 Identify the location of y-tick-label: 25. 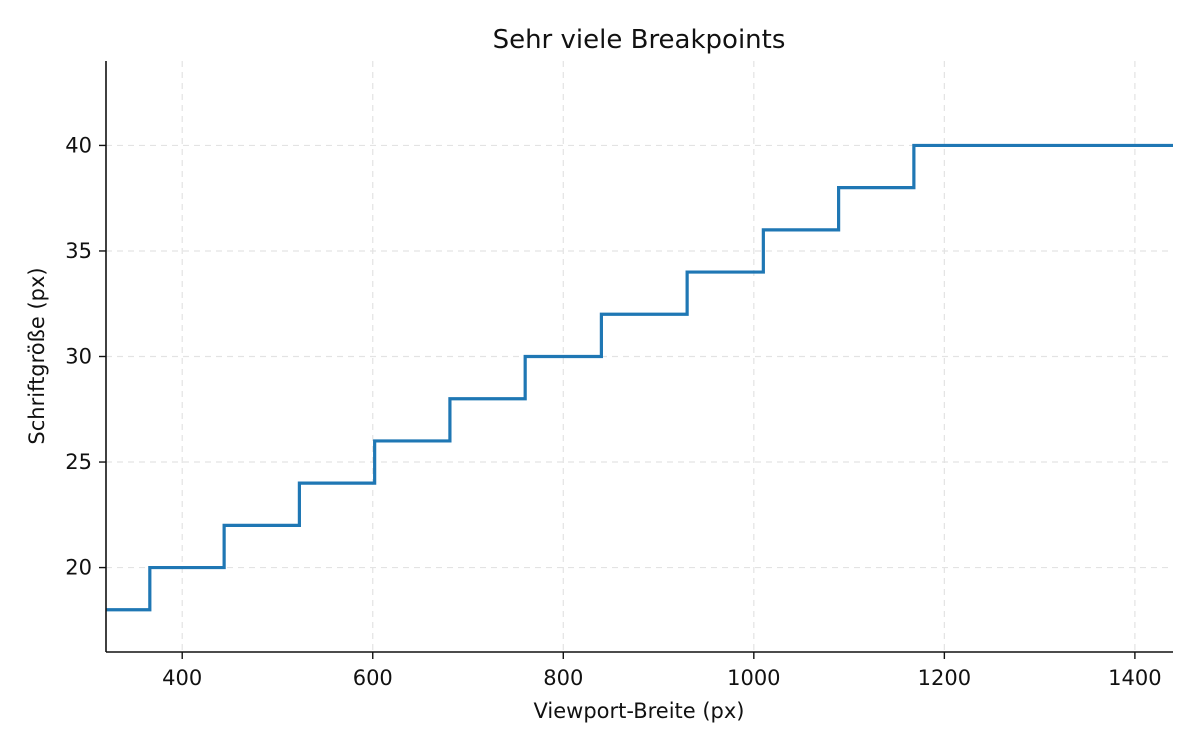
(78, 462).